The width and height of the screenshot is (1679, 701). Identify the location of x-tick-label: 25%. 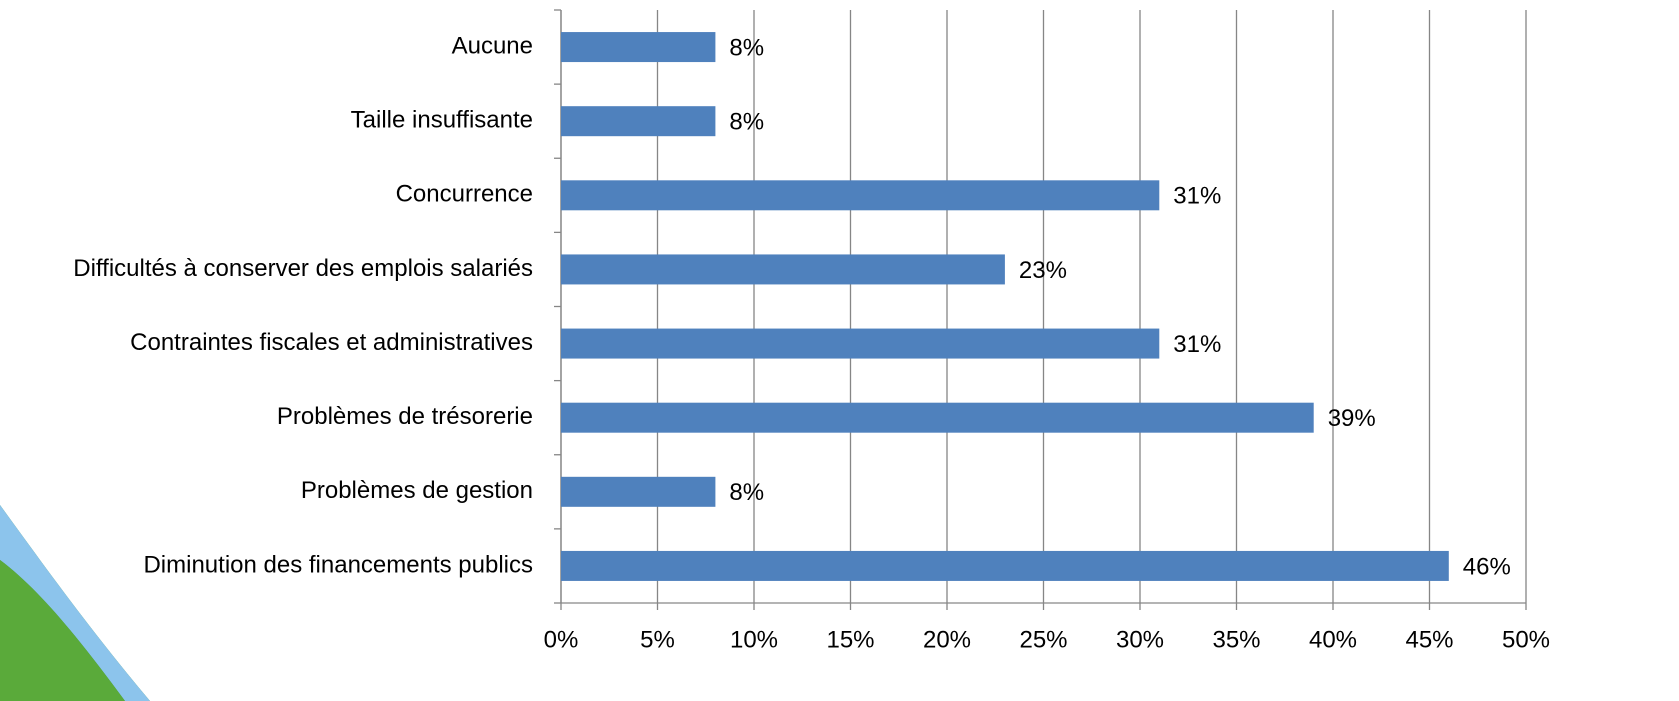
(1043, 639).